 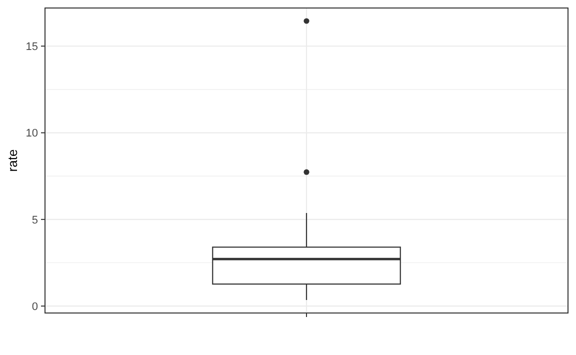 I want to click on y-tick-label: 10, so click(x=32, y=134).